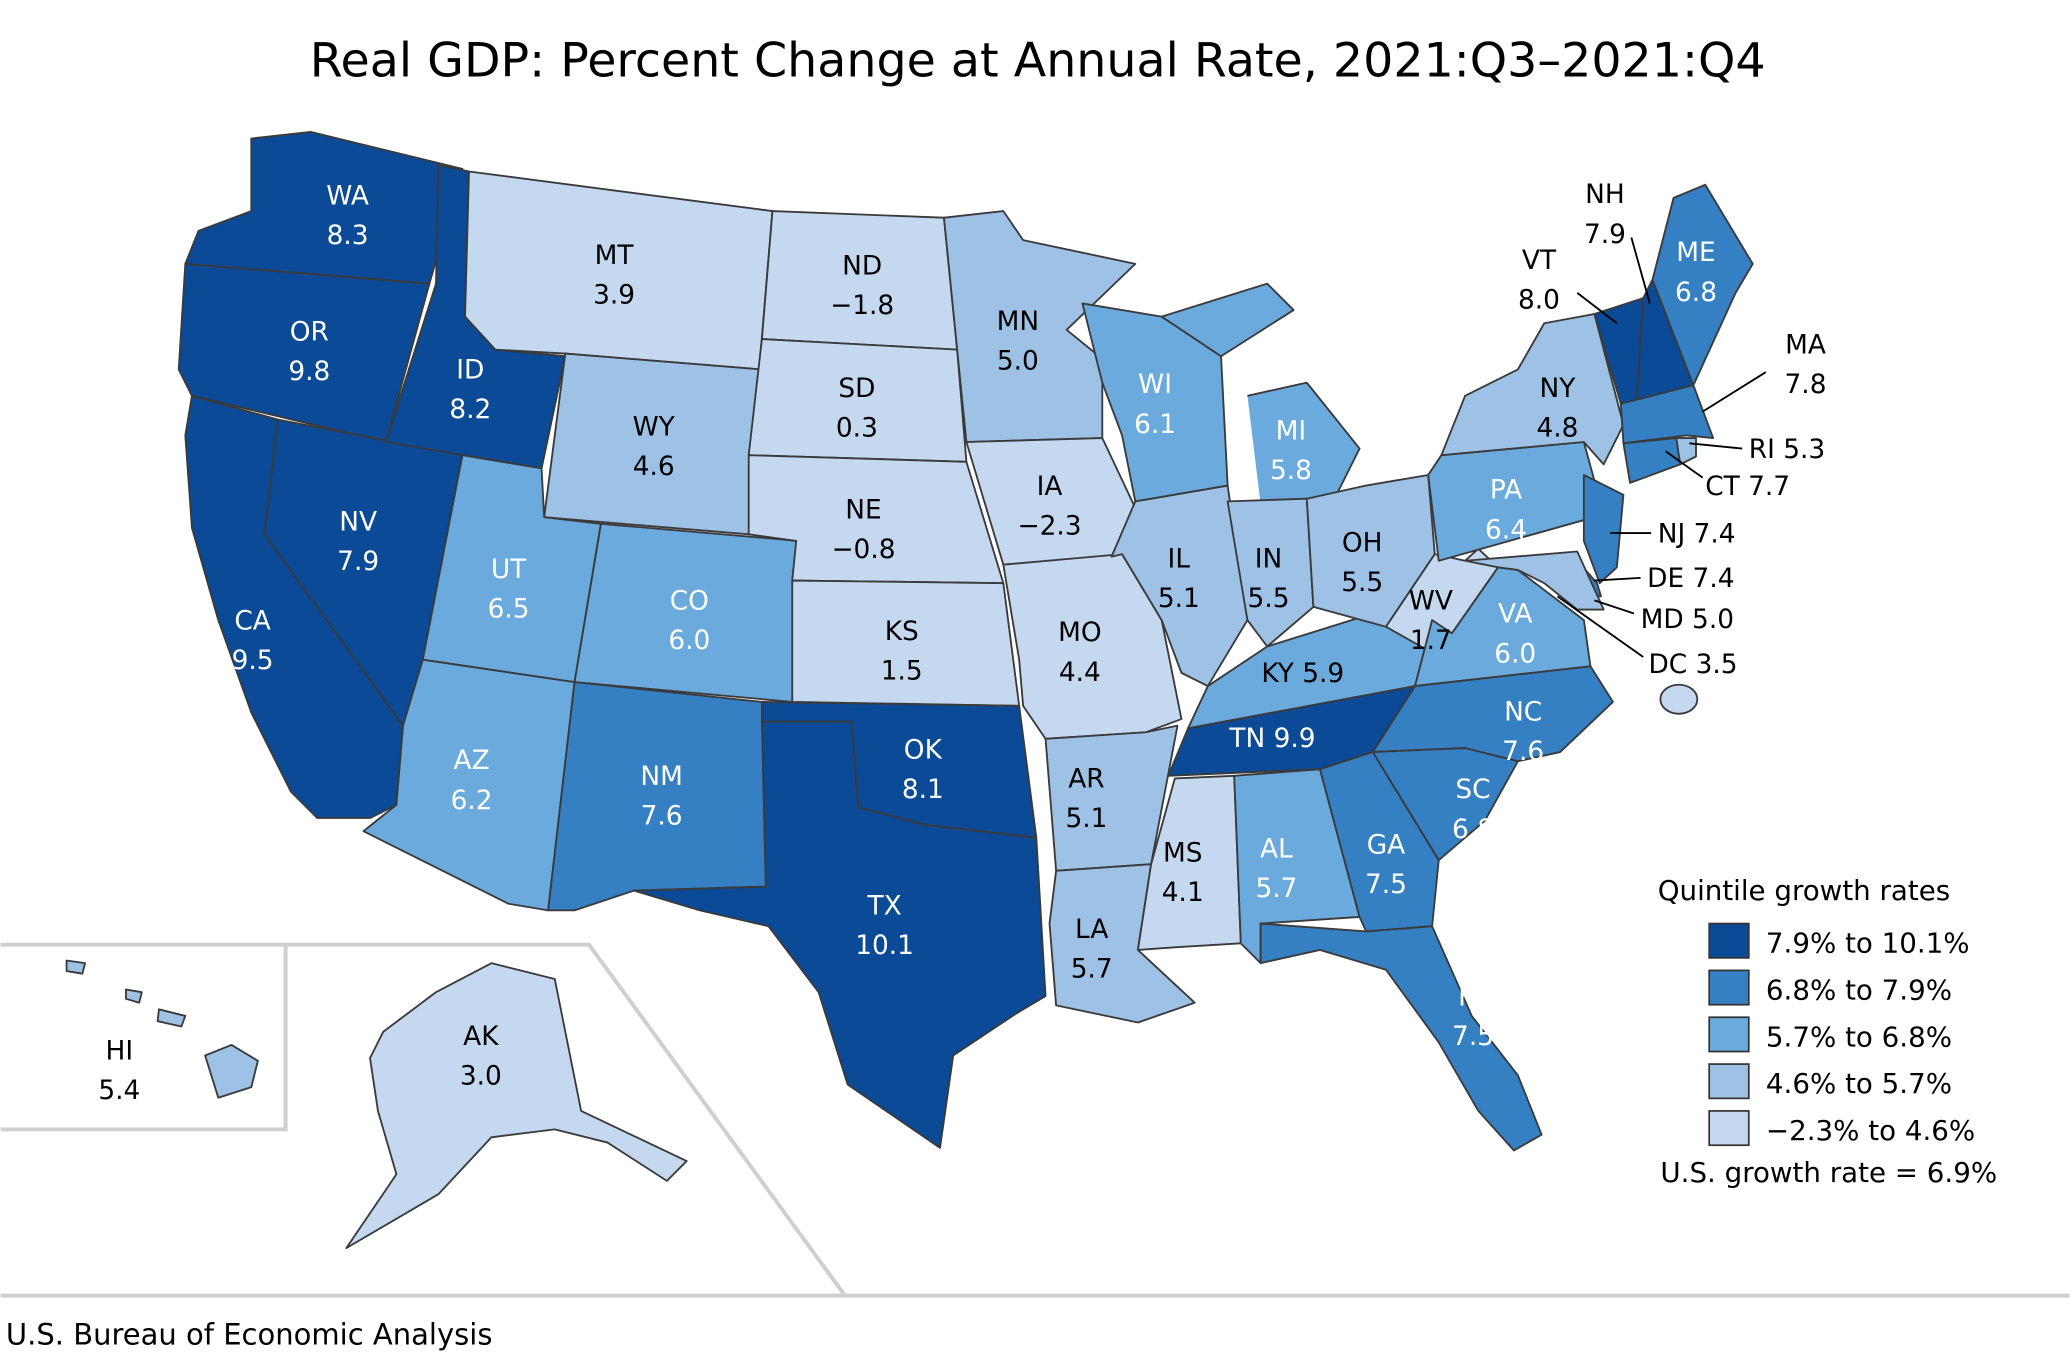 The image size is (2070, 1355). I want to click on state-label-ut: UT 6.5, so click(509, 590).